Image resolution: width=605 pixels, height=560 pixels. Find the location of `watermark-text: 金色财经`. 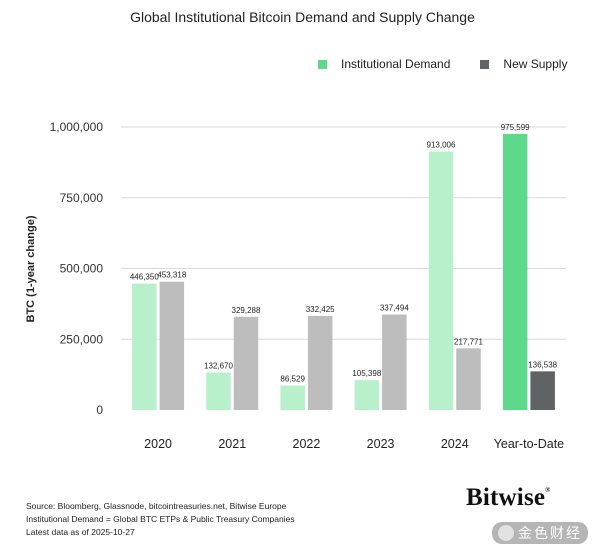

watermark-text: 金色财经 is located at coordinates (550, 533).